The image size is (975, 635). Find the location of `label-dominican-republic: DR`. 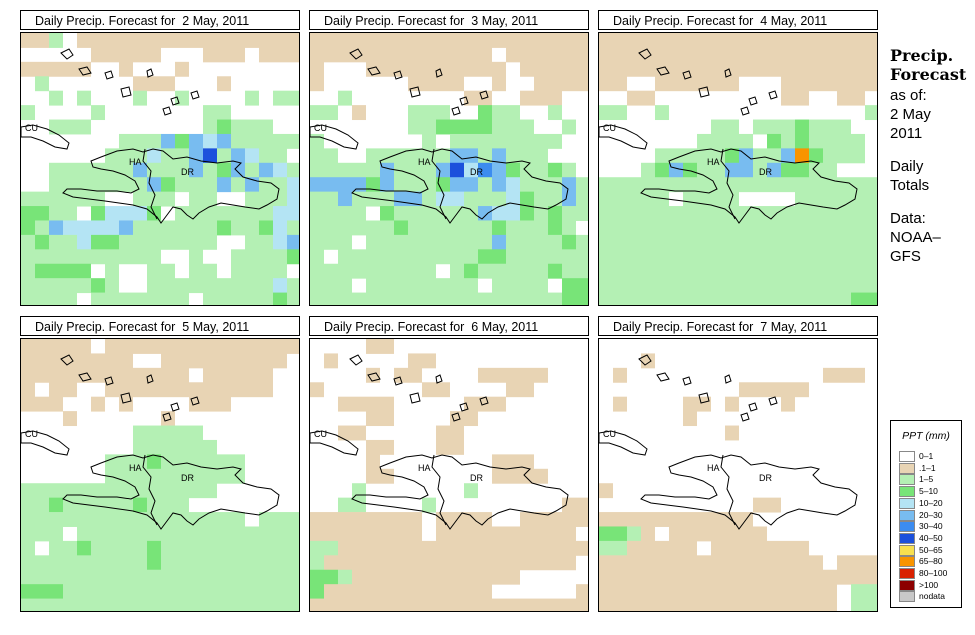

label-dominican-republic: DR is located at coordinates (765, 172).